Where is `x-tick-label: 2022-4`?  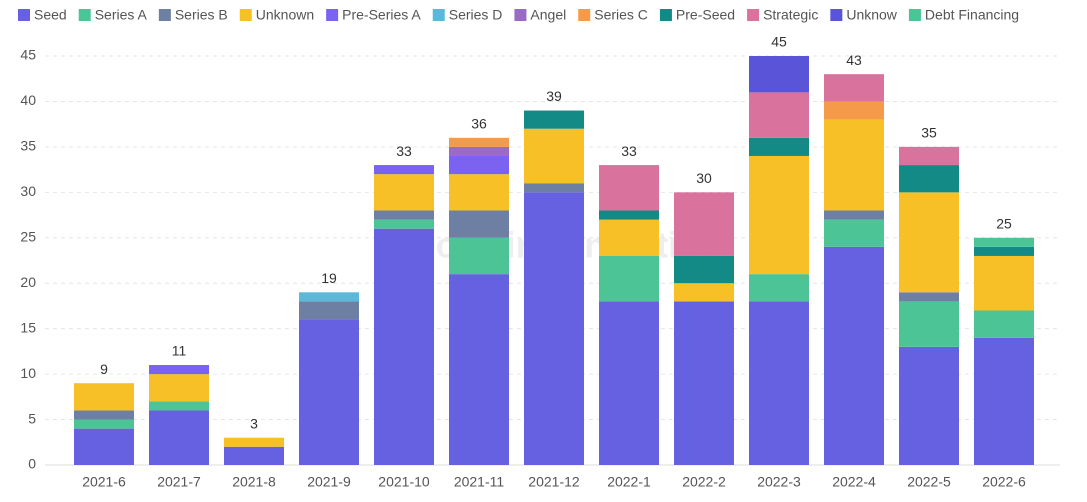
x-tick-label: 2022-4 is located at coordinates (854, 482).